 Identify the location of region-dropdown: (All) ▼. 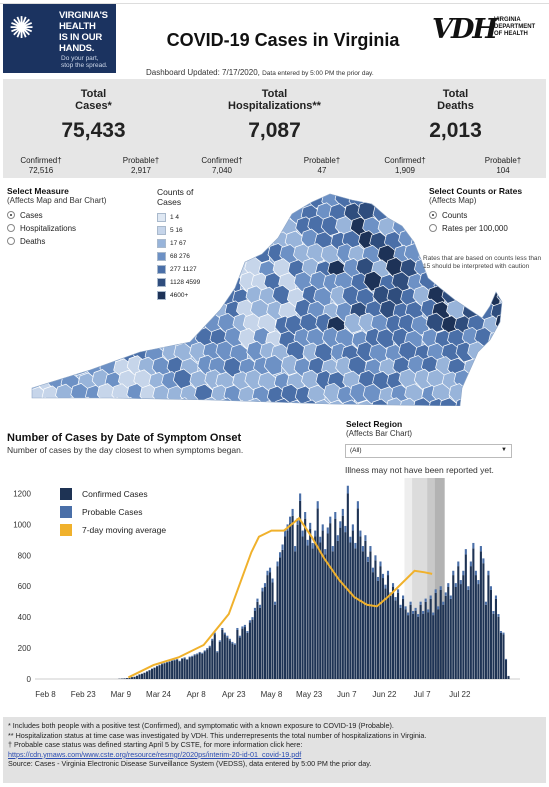
(428, 451).